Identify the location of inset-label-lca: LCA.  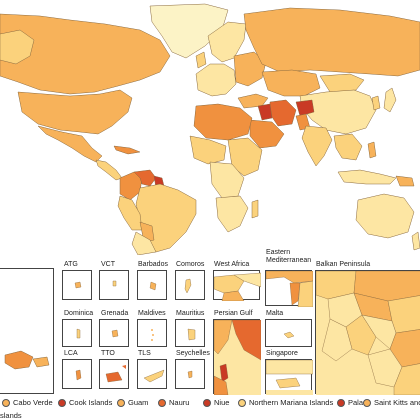
(71, 353).